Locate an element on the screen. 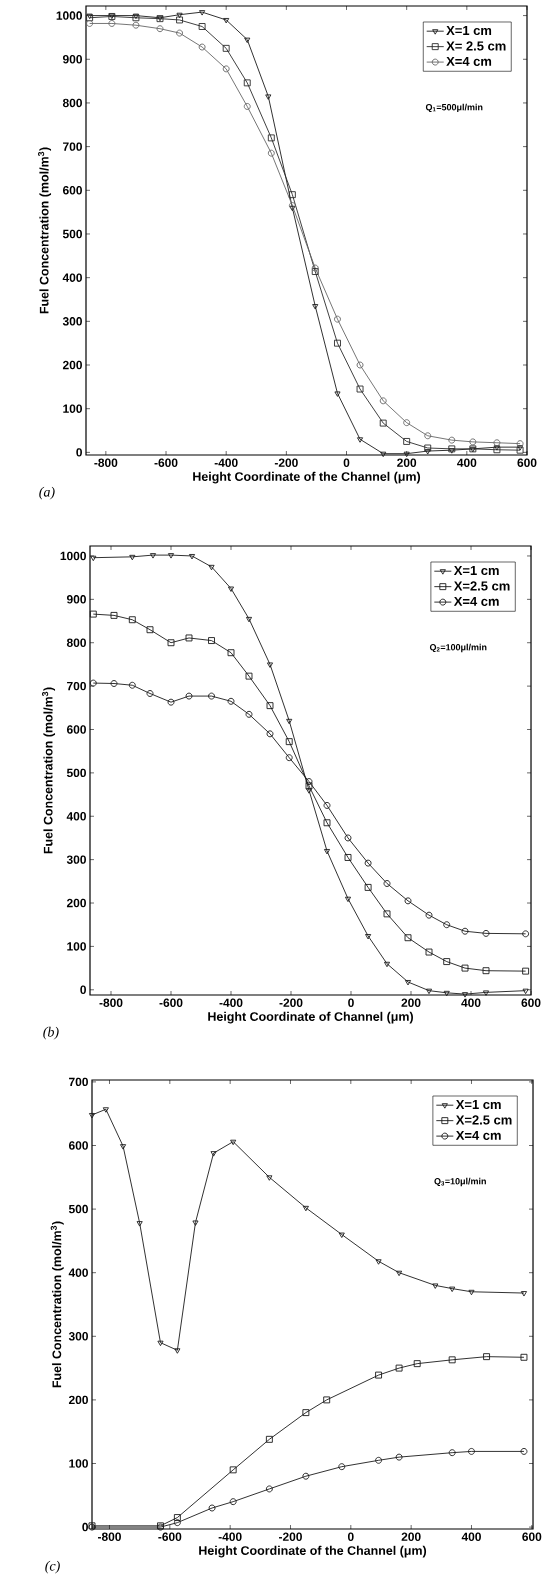 Image resolution: width=559 pixels, height=1584 pixels. legend-label: X= 2.5 cm is located at coordinates (476, 46).